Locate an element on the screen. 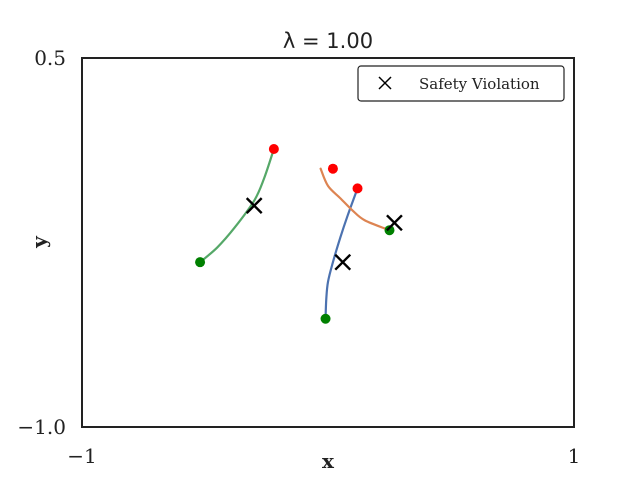 This screenshot has height=480, width=640. y-tick-label-max: 0.5 is located at coordinates (50, 58).